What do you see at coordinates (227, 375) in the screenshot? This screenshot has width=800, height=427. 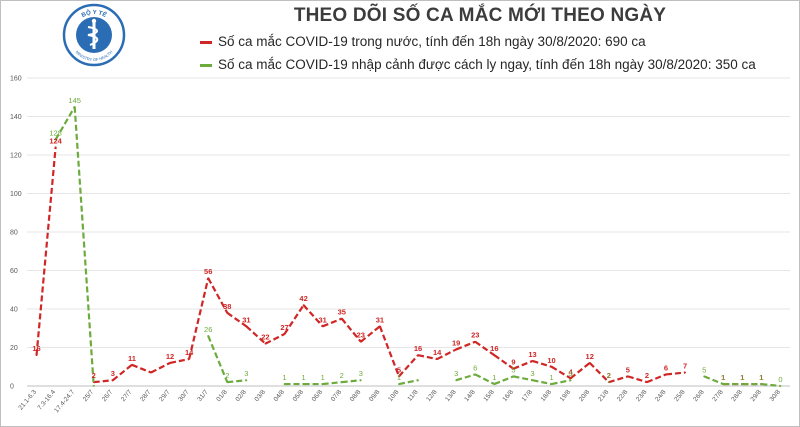 I see `imported-data-label: 2` at bounding box center [227, 375].